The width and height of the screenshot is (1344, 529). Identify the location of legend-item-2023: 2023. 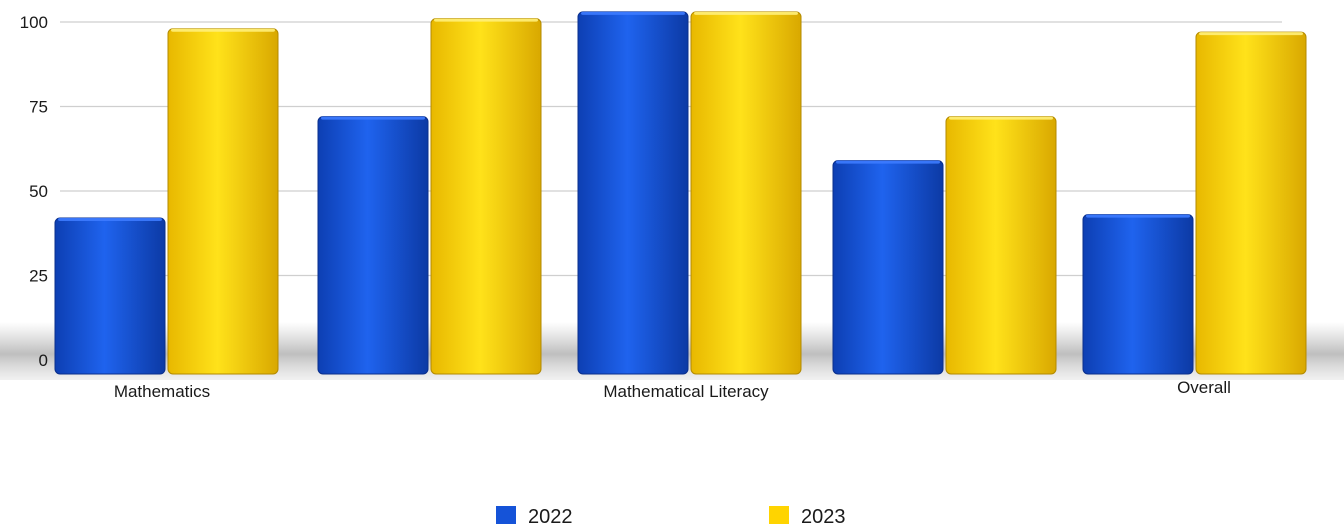
(807, 517).